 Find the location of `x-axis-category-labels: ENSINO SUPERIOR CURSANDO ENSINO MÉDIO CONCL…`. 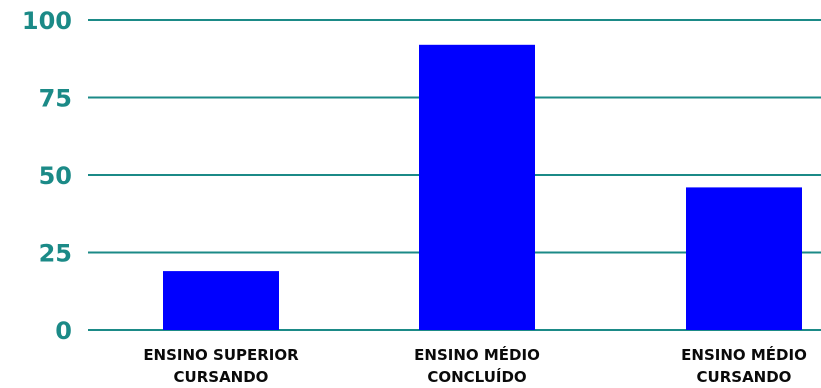

x-axis-category-labels: ENSINO SUPERIOR CURSANDO ENSINO MÉDIO CONCL… is located at coordinates (475, 365).